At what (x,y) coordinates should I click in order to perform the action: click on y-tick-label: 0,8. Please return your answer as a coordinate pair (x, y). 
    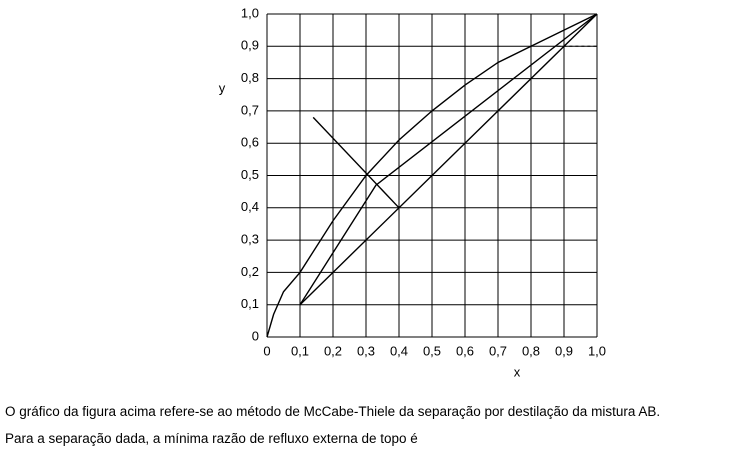
    Looking at the image, I should click on (250, 77).